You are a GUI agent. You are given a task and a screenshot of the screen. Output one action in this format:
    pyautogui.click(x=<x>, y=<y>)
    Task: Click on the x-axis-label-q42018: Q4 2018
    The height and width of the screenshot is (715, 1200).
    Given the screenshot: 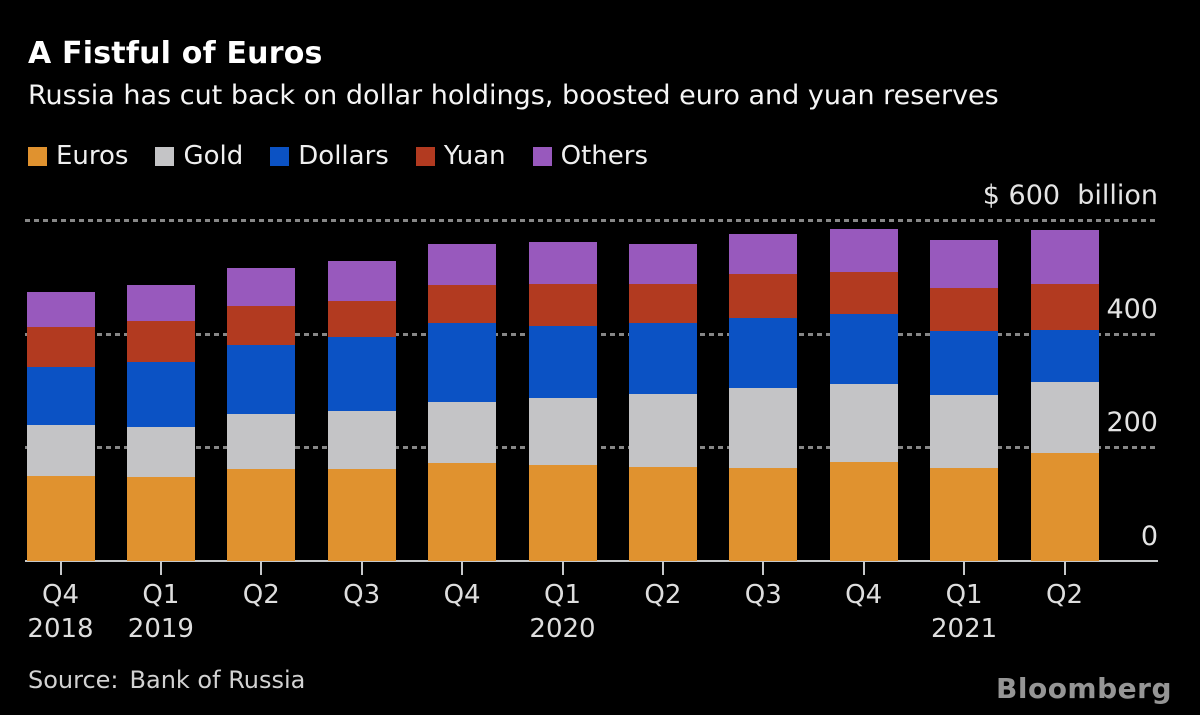 What is the action you would take?
    pyautogui.click(x=61, y=612)
    